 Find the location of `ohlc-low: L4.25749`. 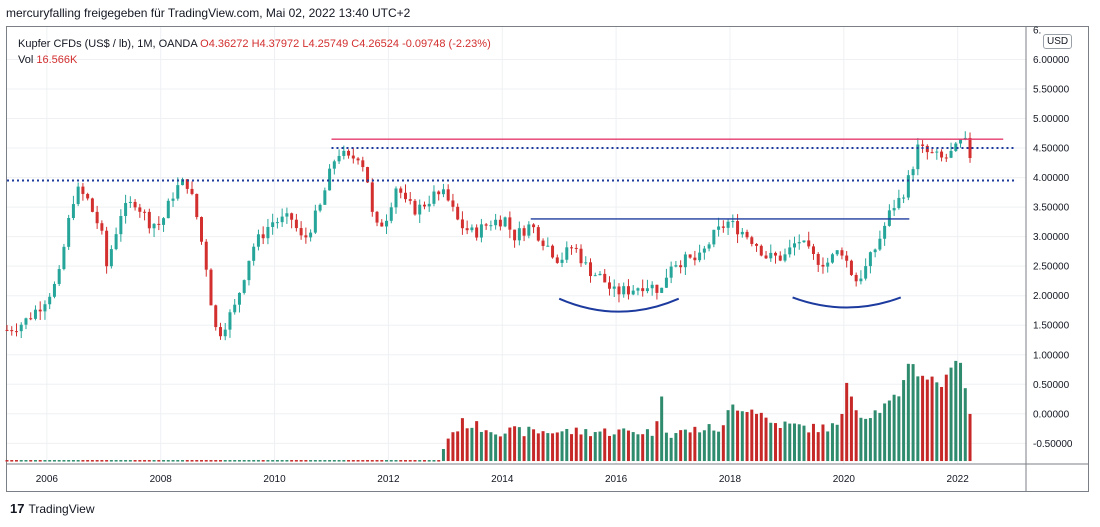

ohlc-low: L4.25749 is located at coordinates (325, 44).